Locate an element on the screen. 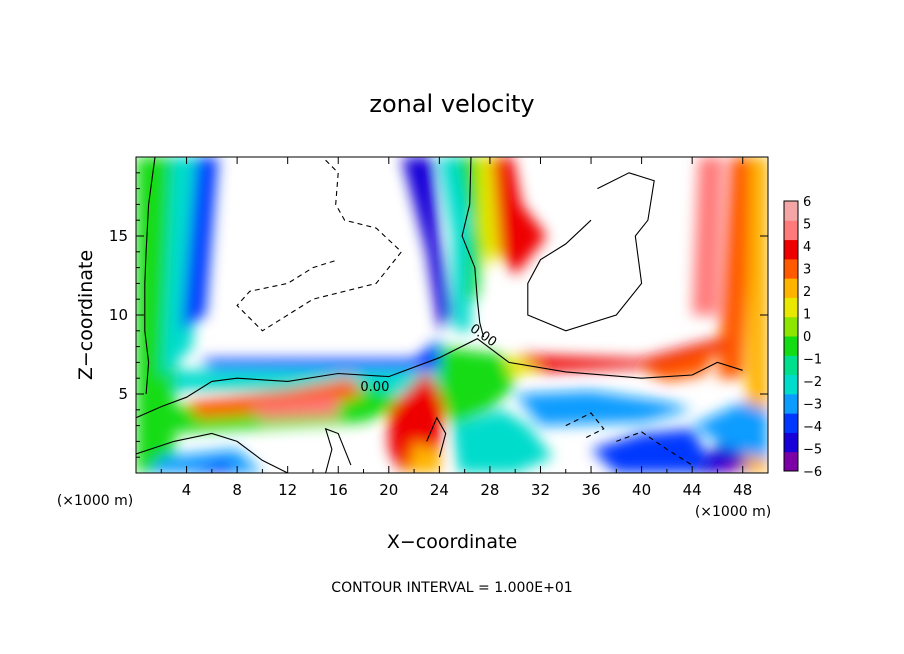 This screenshot has width=904, height=654. colorbar-label-8: −2 is located at coordinates (812, 382).